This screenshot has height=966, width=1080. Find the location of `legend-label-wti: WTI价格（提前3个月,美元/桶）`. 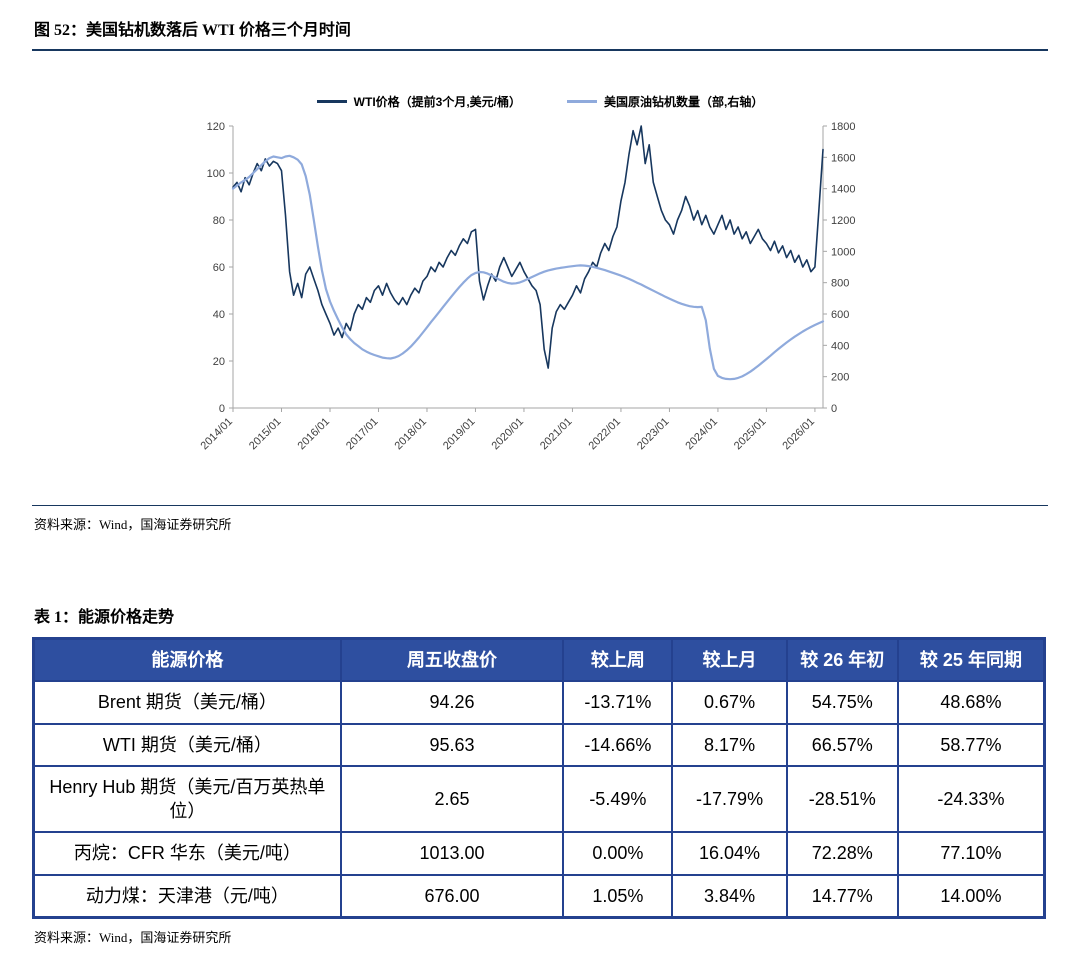

legend-label-wti: WTI价格（提前3个月,美元/桶） is located at coordinates (437, 102).